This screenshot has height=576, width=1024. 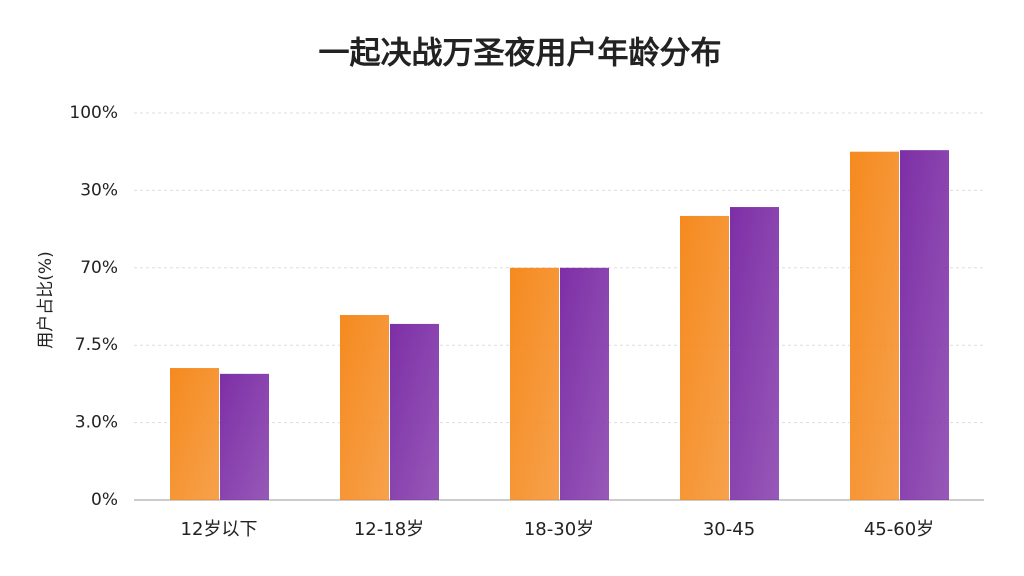 I want to click on chart-title: 一起决战万圣夜用户年龄分布, so click(x=520, y=54).